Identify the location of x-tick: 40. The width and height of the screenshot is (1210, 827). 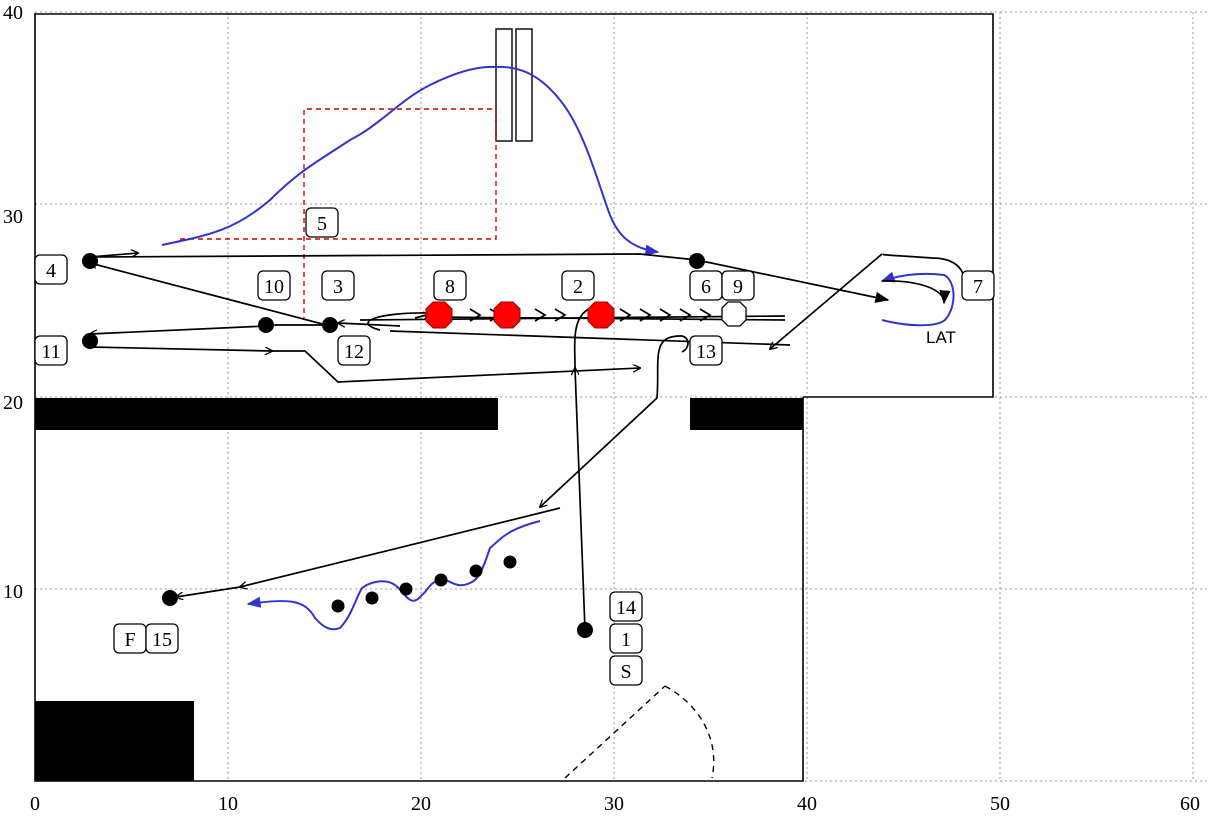
(807, 804).